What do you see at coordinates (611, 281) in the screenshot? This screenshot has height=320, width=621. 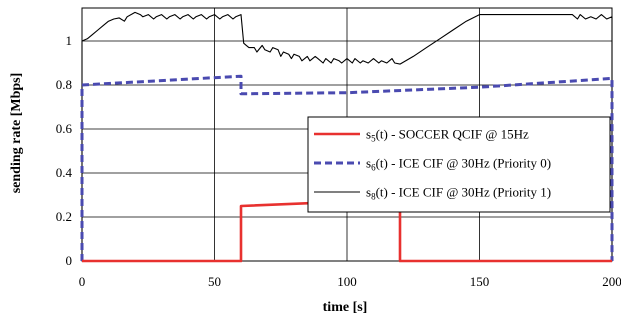 I see `x-tick-label: 200` at bounding box center [611, 281].